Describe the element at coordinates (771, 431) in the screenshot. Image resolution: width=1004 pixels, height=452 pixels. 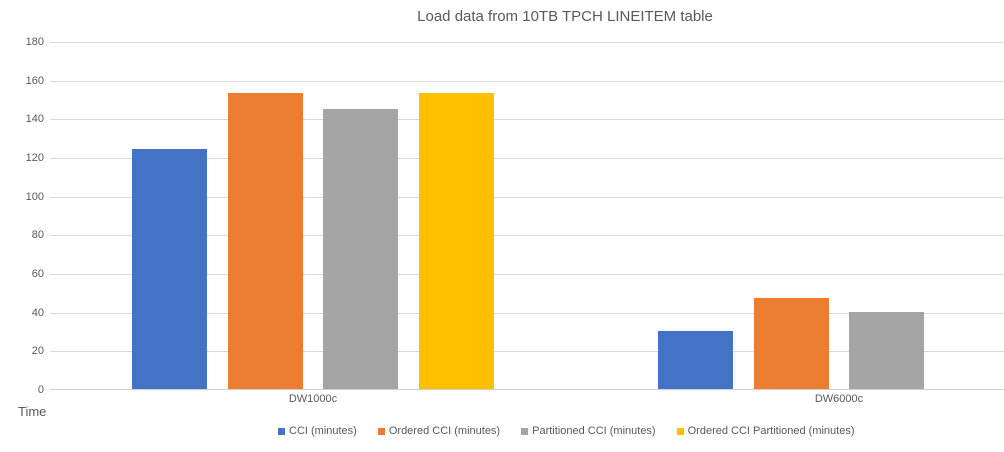
I see `legend-label: Ordered CCI Partitioned (minutes)` at that location.